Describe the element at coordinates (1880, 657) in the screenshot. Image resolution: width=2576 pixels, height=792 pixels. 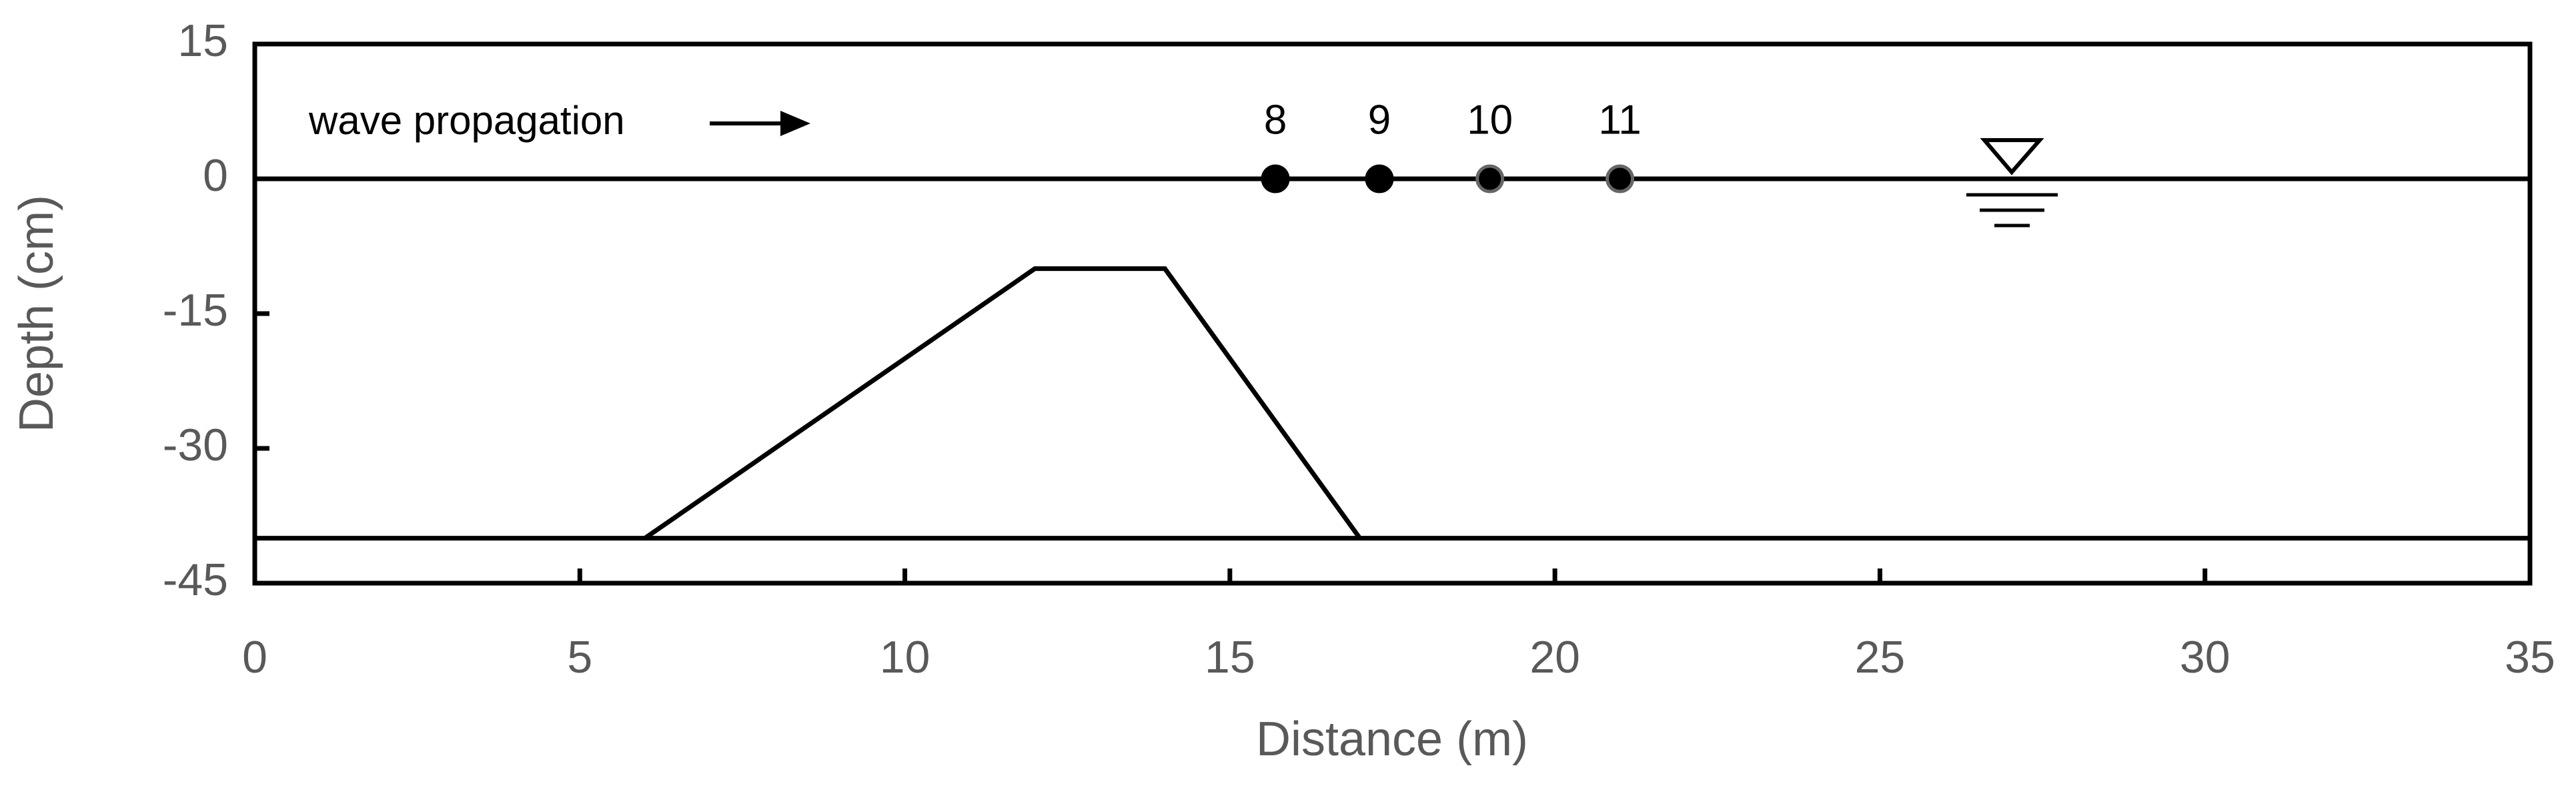
I see `x-tick-label: 25` at that location.